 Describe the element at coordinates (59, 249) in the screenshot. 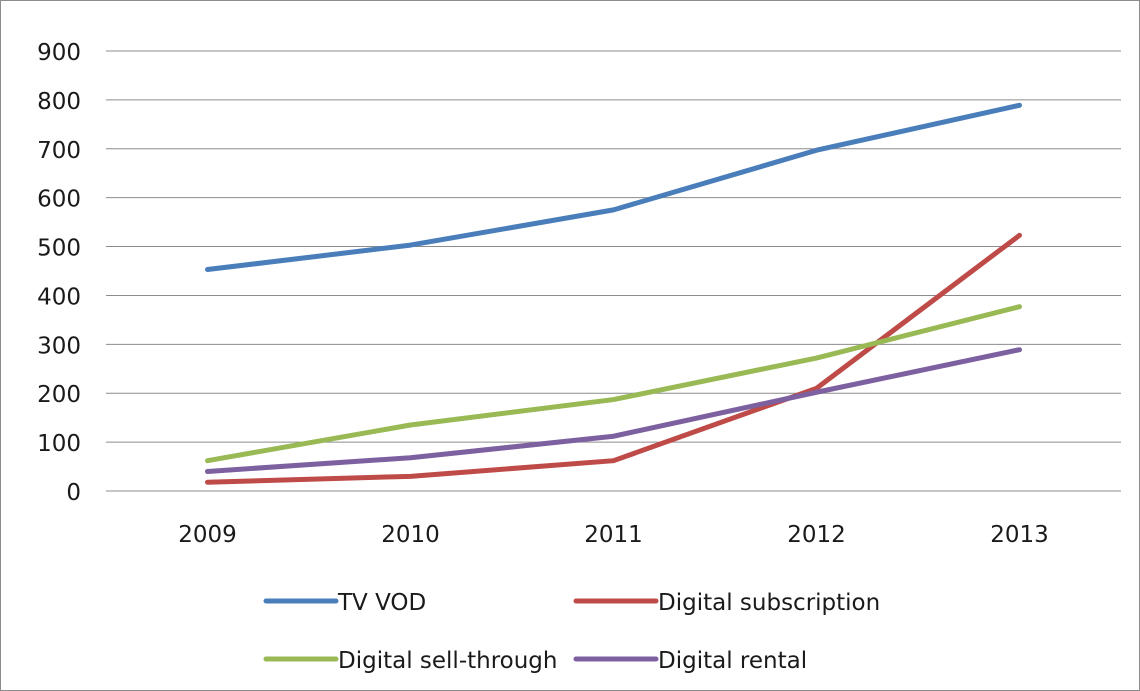

I see `y-tick-label: 500` at that location.